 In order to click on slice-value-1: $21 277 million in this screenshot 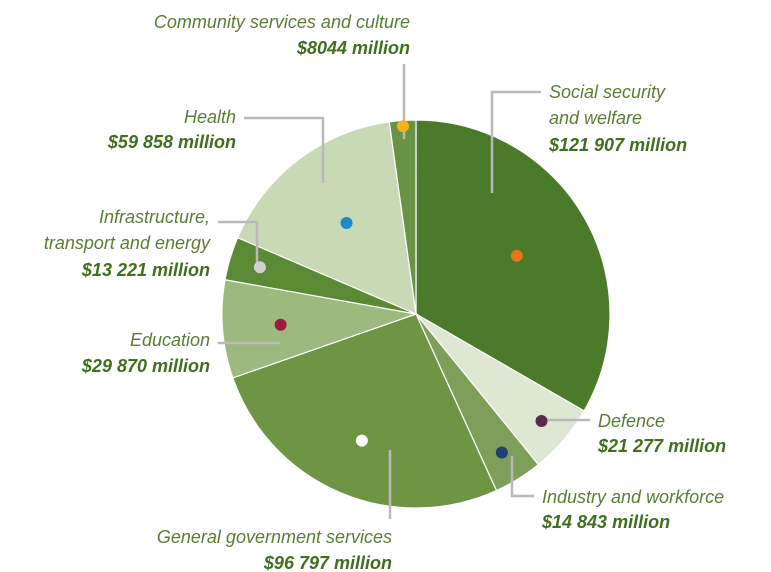, I will do `click(661, 446)`.